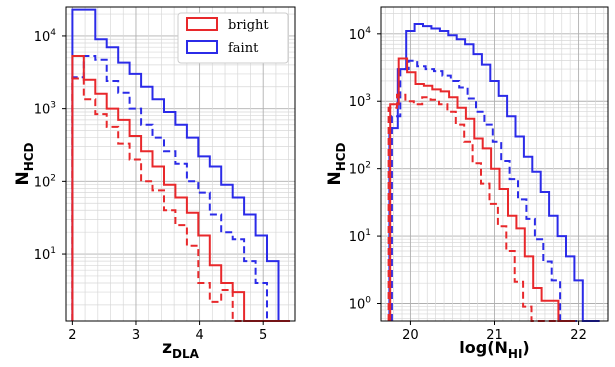 This screenshot has width=615, height=367. Describe the element at coordinates (72, 335) in the screenshot. I see `x-tick-label: 2` at that location.